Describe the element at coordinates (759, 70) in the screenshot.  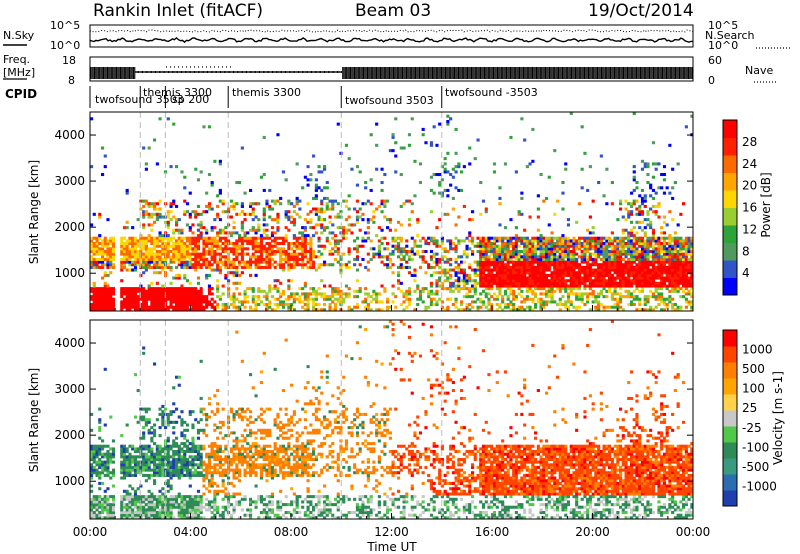
I see `nave-label: Nave` at that location.